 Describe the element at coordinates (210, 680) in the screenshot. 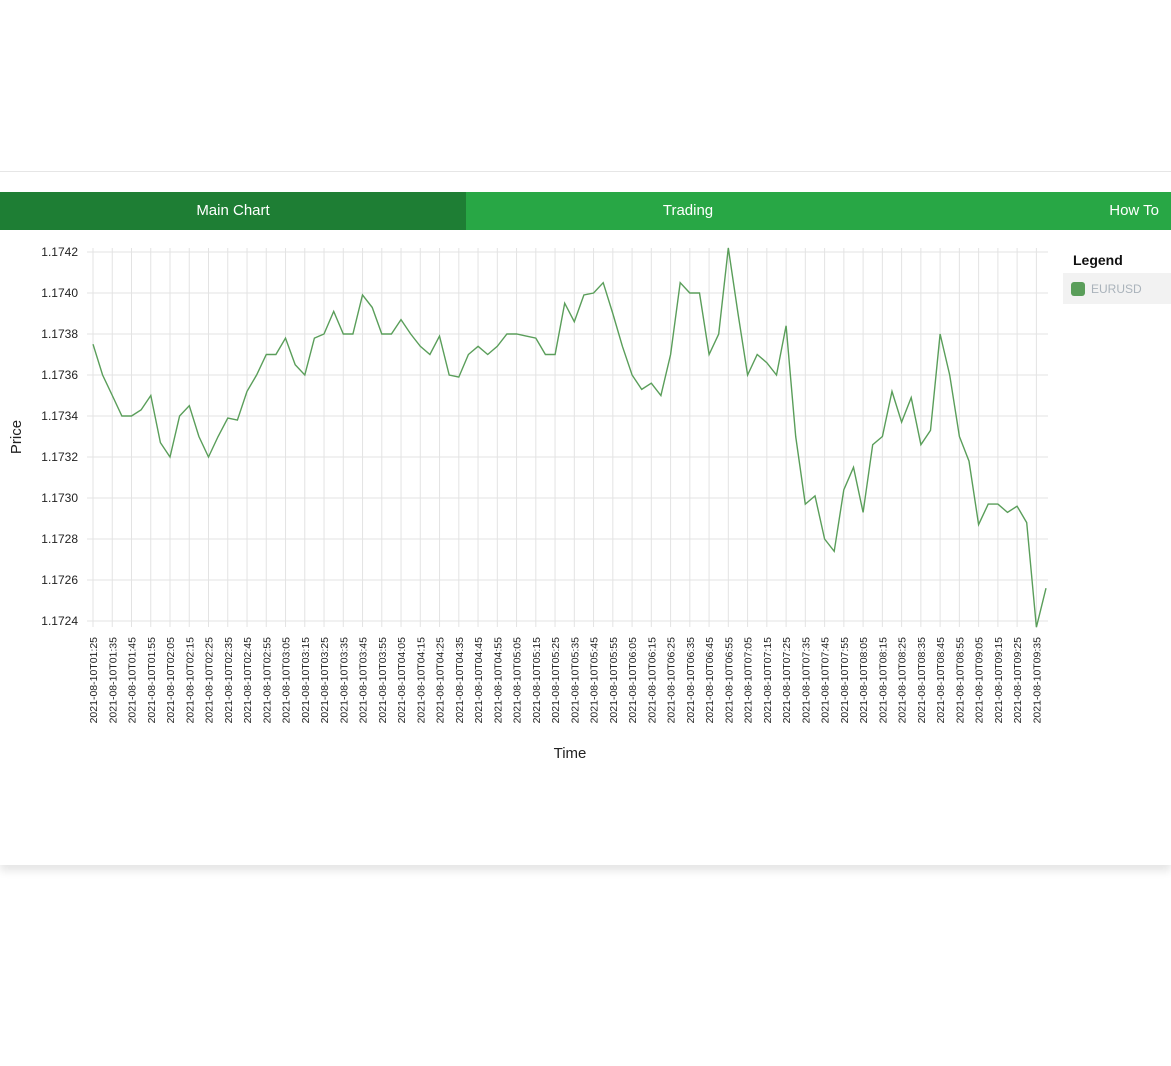

I see `x-tick-label: 2021-08-10T02:25` at that location.